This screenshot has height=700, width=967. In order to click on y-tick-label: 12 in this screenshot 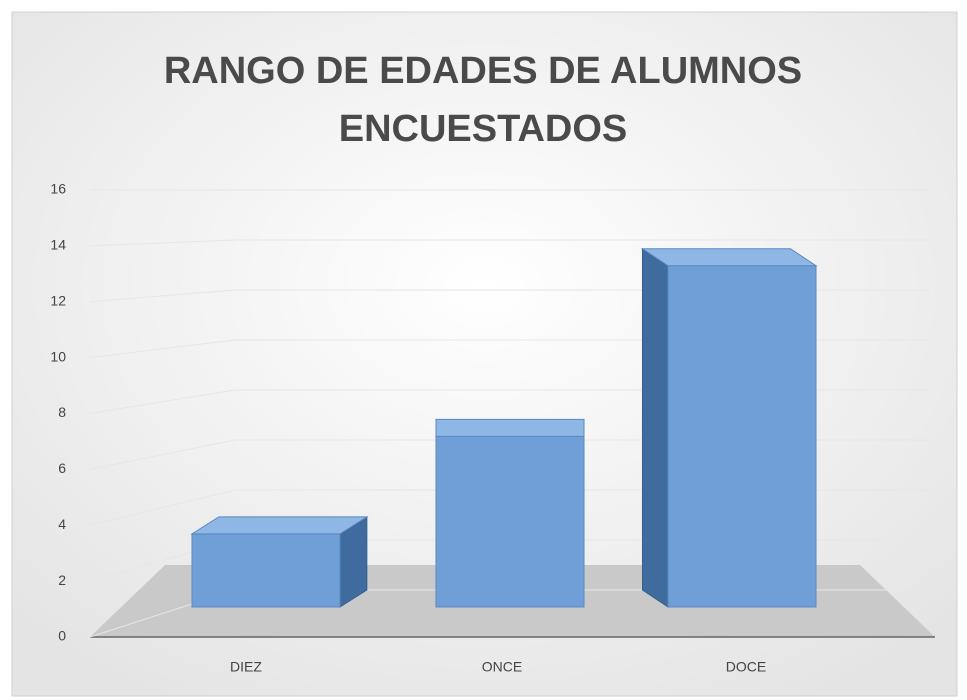, I will do `click(58, 300)`.